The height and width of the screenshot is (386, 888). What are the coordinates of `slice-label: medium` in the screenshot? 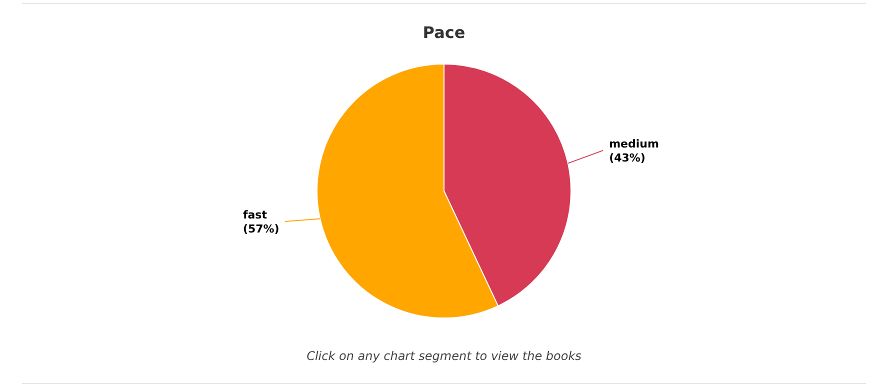 It's located at (634, 143).